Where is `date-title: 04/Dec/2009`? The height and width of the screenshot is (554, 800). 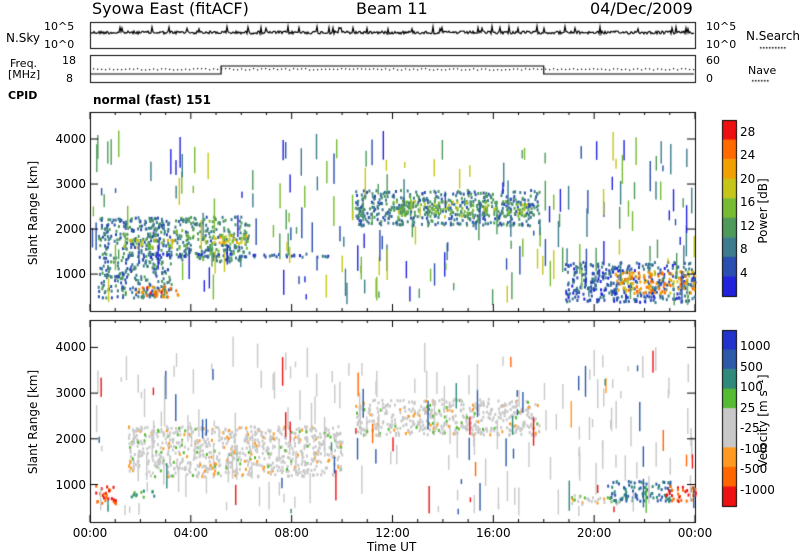 date-title: 04/Dec/2009 is located at coordinates (641, 9).